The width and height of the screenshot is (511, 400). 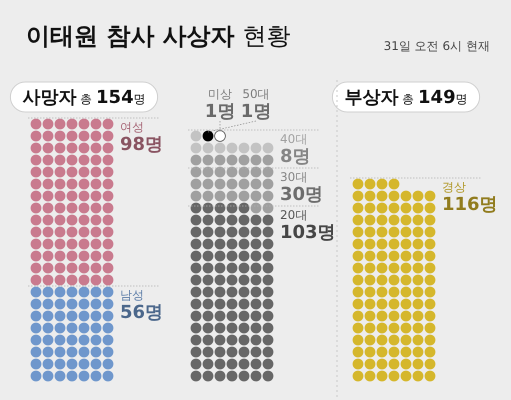 What do you see at coordinates (220, 94) in the screenshot?
I see `category-label: 미상` at bounding box center [220, 94].